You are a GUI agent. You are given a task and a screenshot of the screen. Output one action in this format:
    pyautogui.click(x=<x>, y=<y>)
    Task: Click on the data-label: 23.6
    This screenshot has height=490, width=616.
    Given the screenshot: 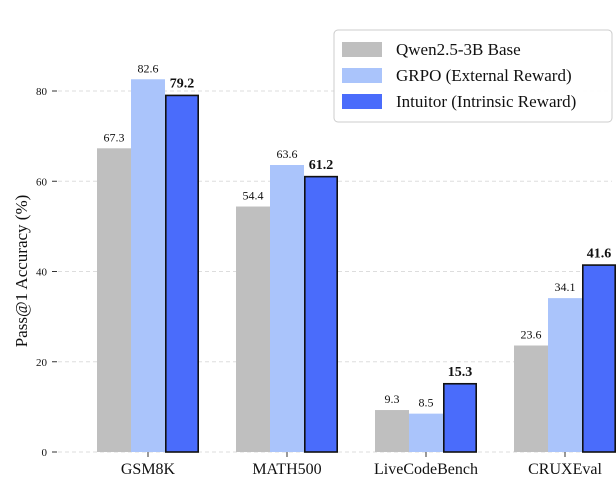 What is the action you would take?
    pyautogui.click(x=531, y=335)
    